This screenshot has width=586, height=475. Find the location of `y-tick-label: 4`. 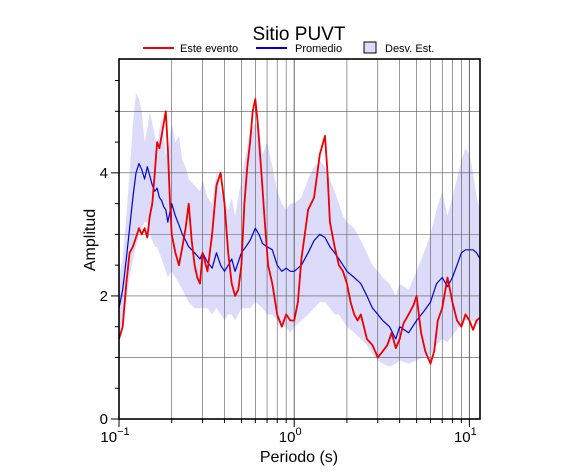

y-tick-label: 4 is located at coordinates (104, 173).